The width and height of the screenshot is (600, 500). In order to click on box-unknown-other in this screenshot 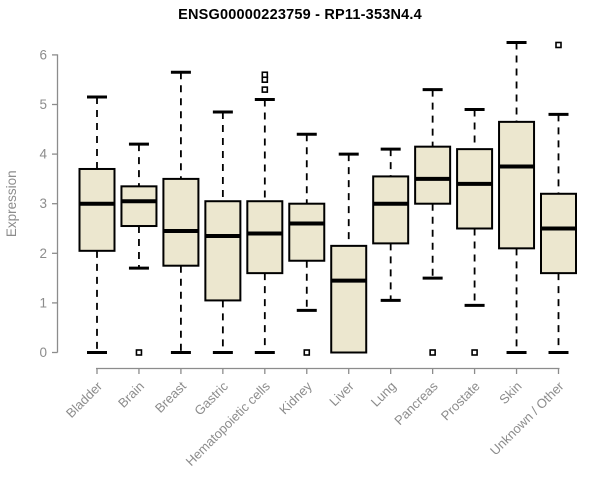, I will do `click(558, 233)`.